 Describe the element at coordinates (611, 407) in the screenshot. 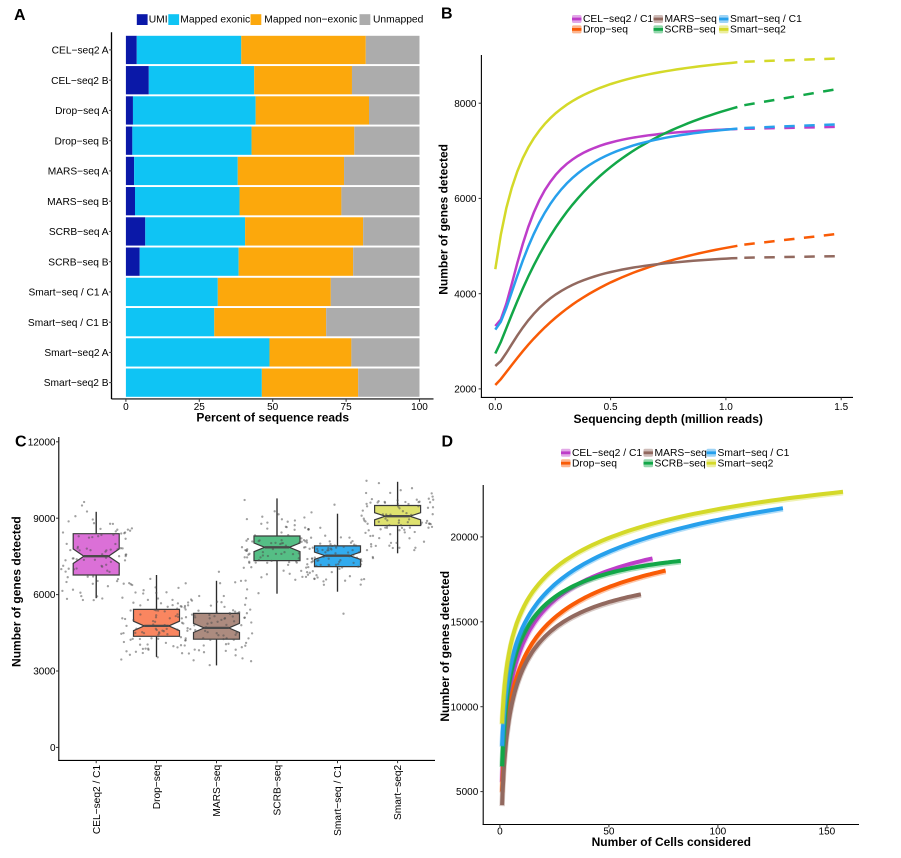

I see `svg-text: 0.5` at that location.